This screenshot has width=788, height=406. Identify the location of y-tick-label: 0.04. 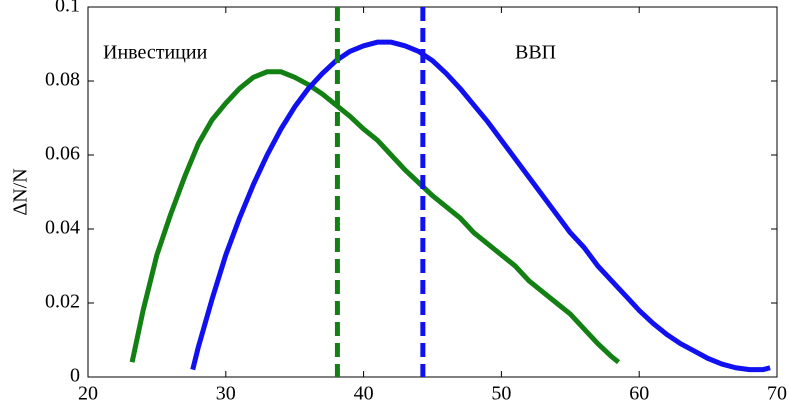
(62, 228).